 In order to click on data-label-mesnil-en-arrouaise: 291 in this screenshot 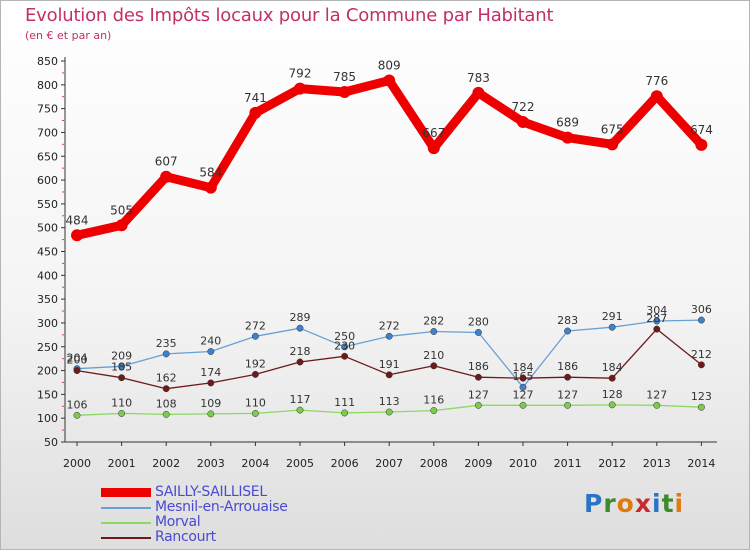, I will do `click(612, 316)`.